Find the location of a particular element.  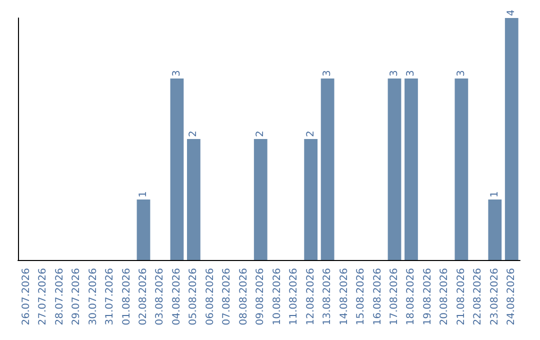

x-tick-label: 17.08.2026 is located at coordinates (394, 297).